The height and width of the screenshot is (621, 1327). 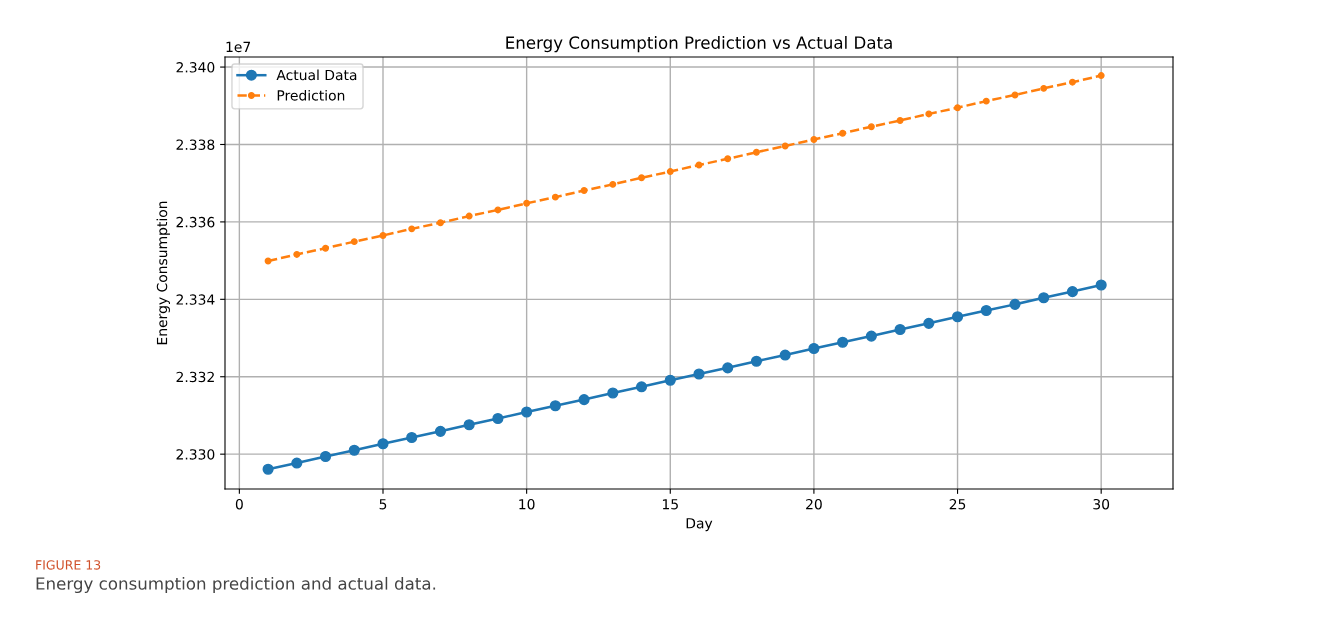 What do you see at coordinates (383, 504) in the screenshot?
I see `x-tick-label: 5` at bounding box center [383, 504].